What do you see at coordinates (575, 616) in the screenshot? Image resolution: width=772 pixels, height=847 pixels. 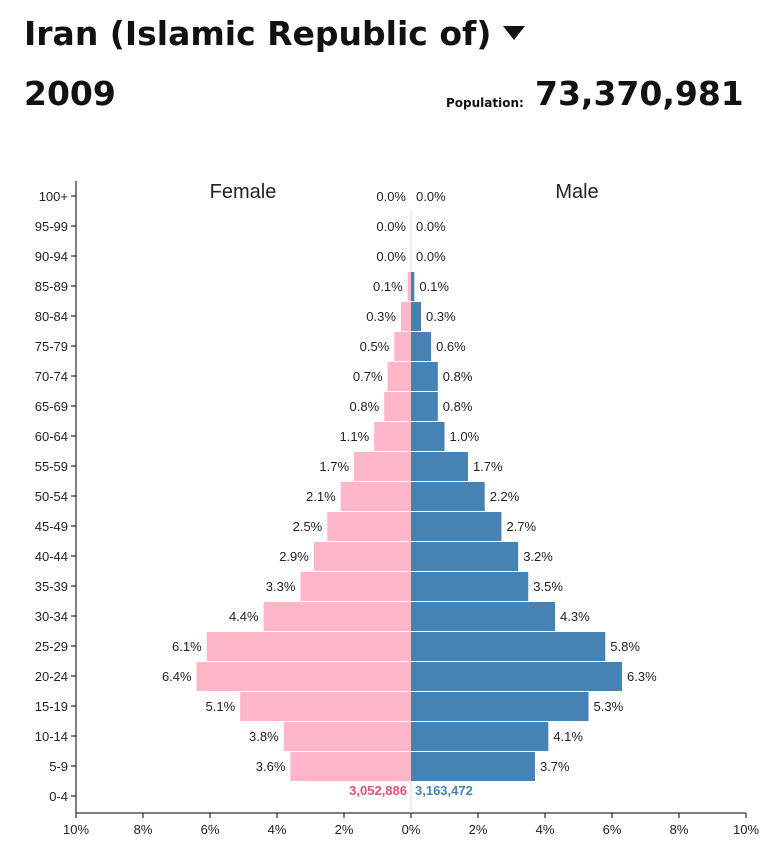 I see `male-value-label: 4.3%` at bounding box center [575, 616].